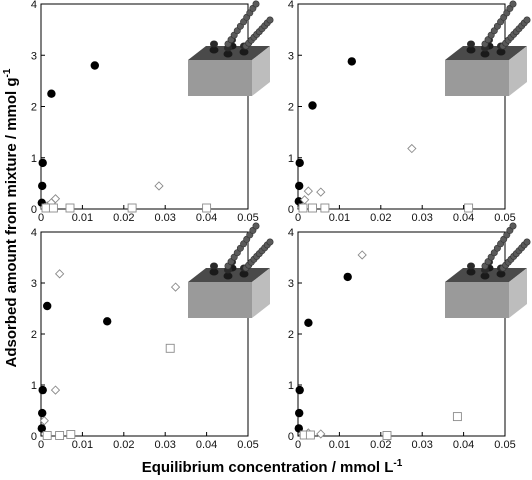 Image resolution: width=532 pixels, height=480 pixels. I want to click on x-axis-title: Equilibrium concentration / mmol L-1, so click(272, 467).